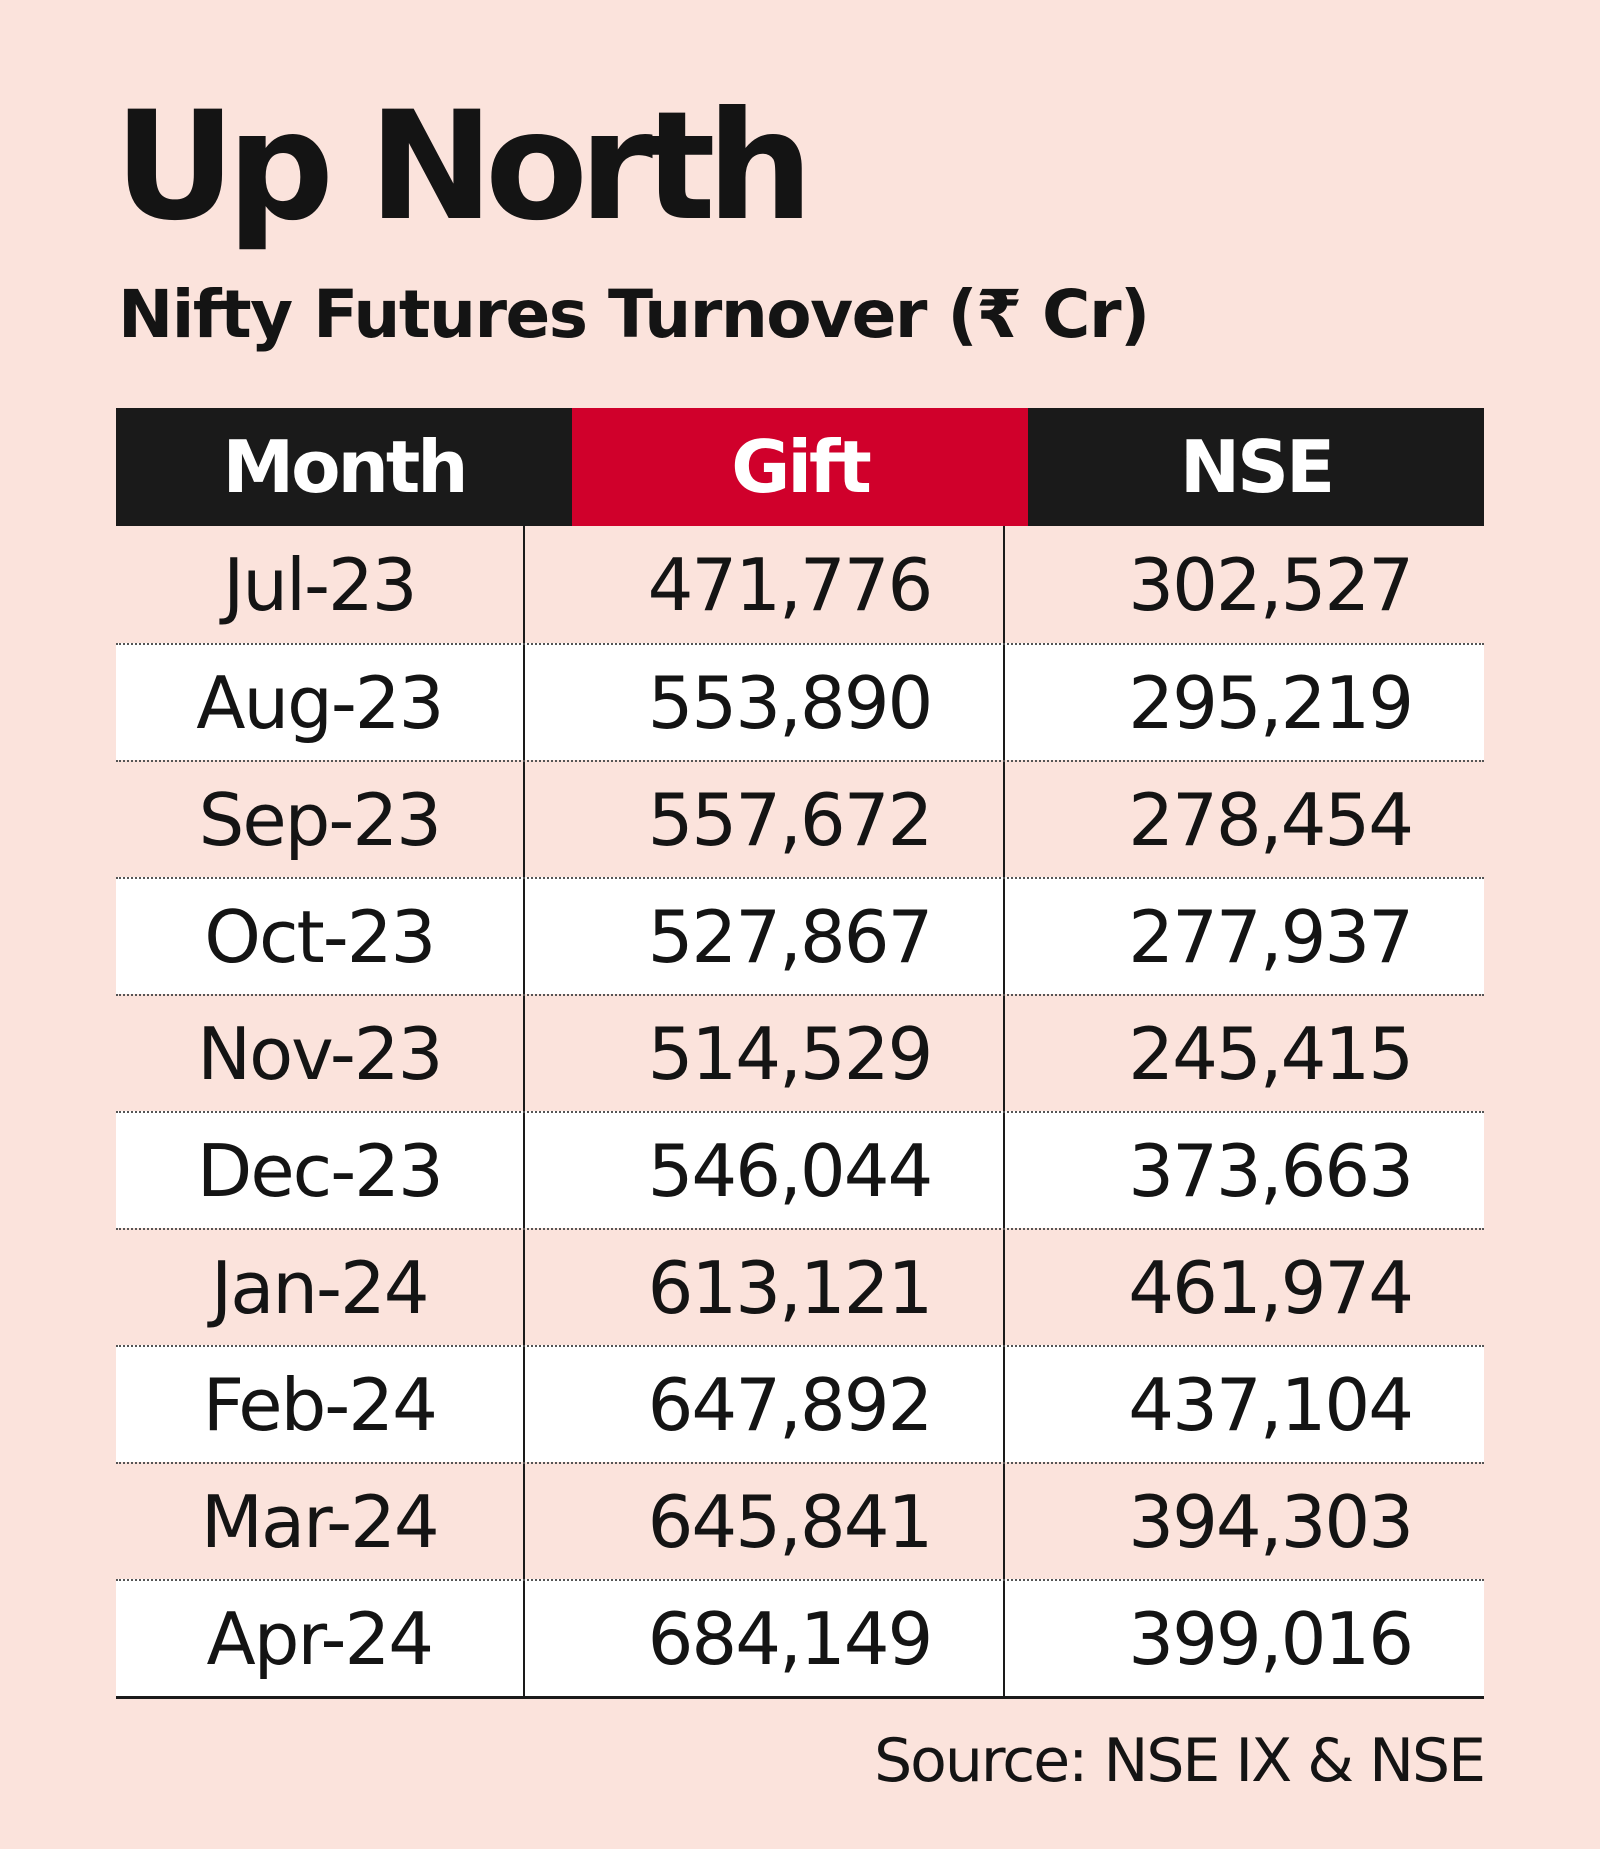 The width and height of the screenshot is (1600, 1849). What do you see at coordinates (765, 1638) in the screenshot?
I see `gift-value-cell: 684,149` at bounding box center [765, 1638].